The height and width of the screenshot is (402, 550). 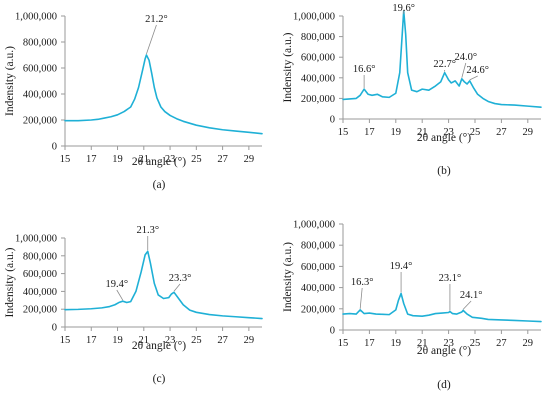 I want to click on peak-annotation-label: 23.1°, so click(x=450, y=278).